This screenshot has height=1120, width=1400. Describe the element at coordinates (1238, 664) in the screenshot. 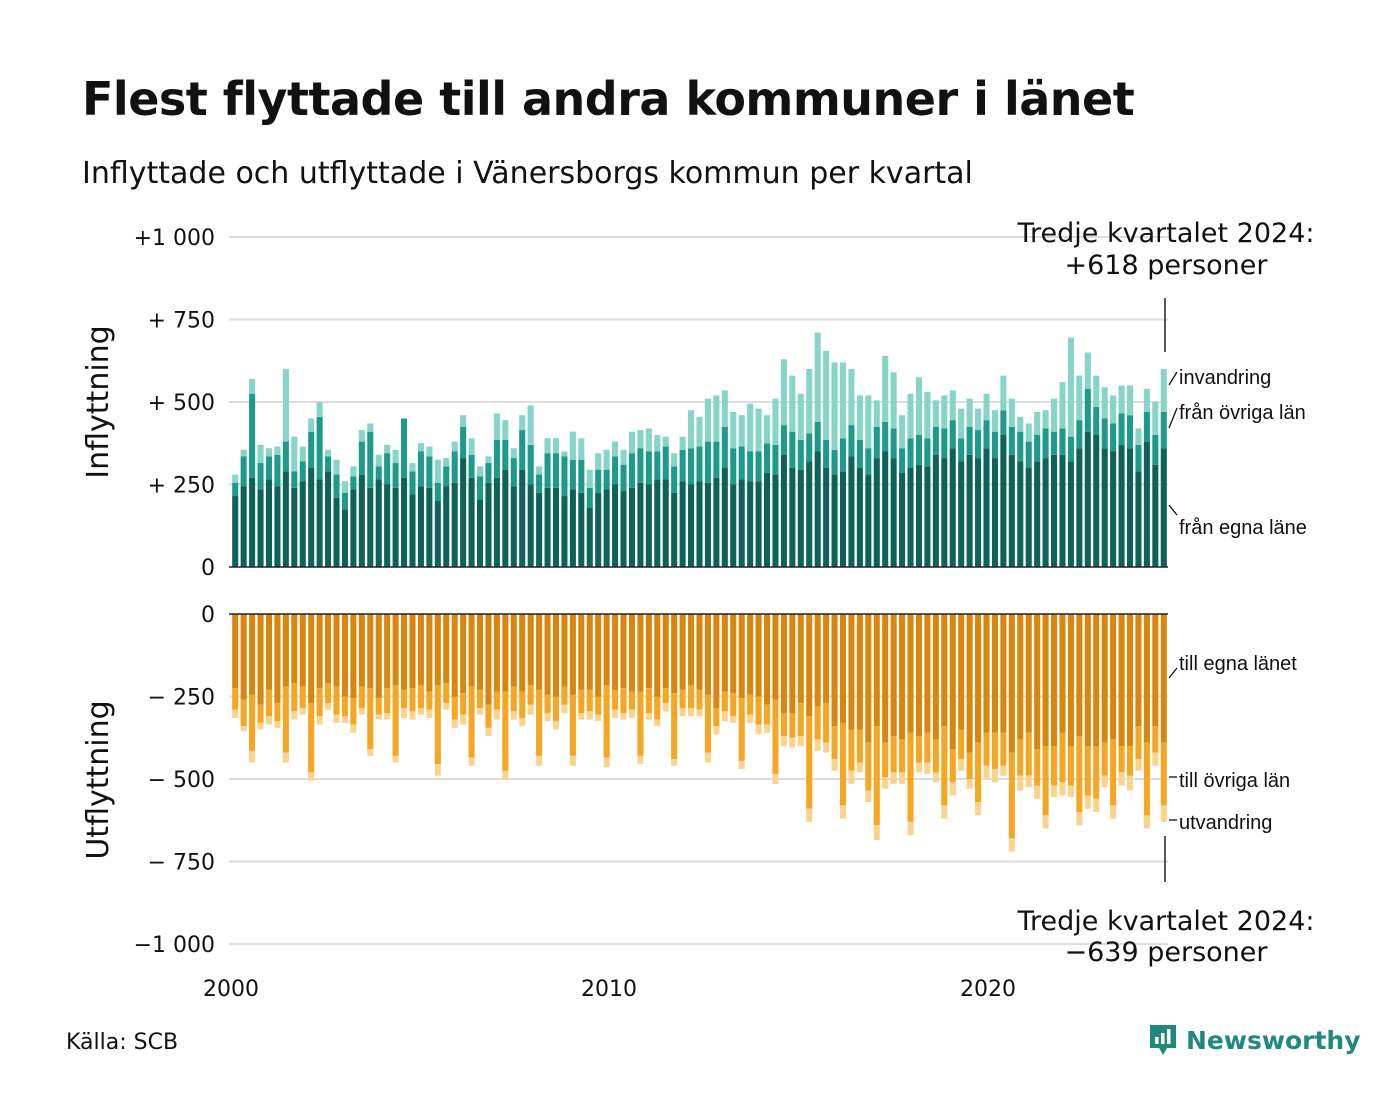

I see `series-label-out: till egna länet` at that location.